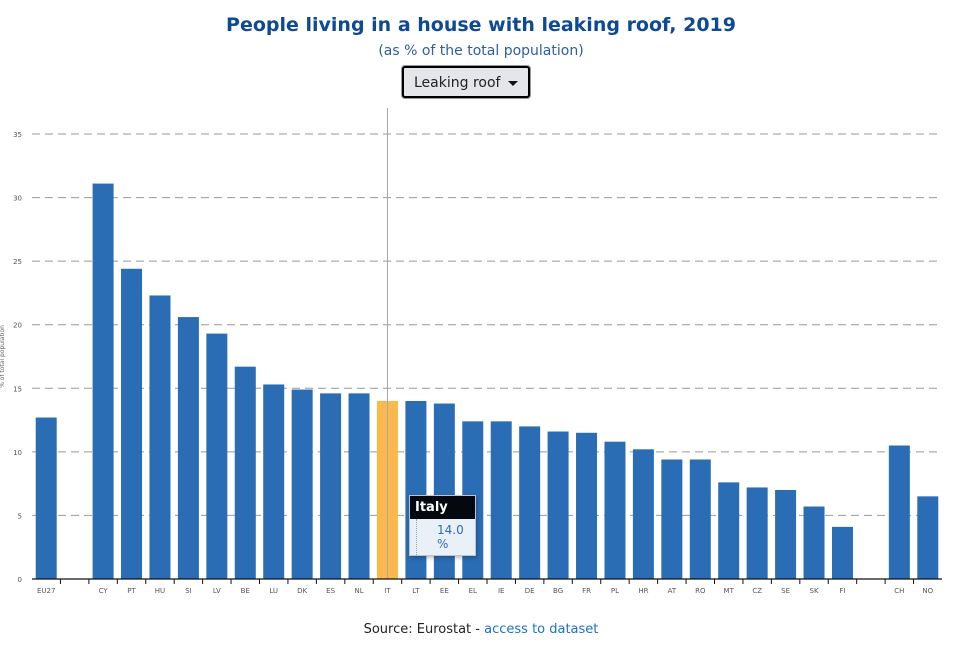 The width and height of the screenshot is (962, 648). Describe the element at coordinates (160, 591) in the screenshot. I see `x-tick-label: HU` at that location.